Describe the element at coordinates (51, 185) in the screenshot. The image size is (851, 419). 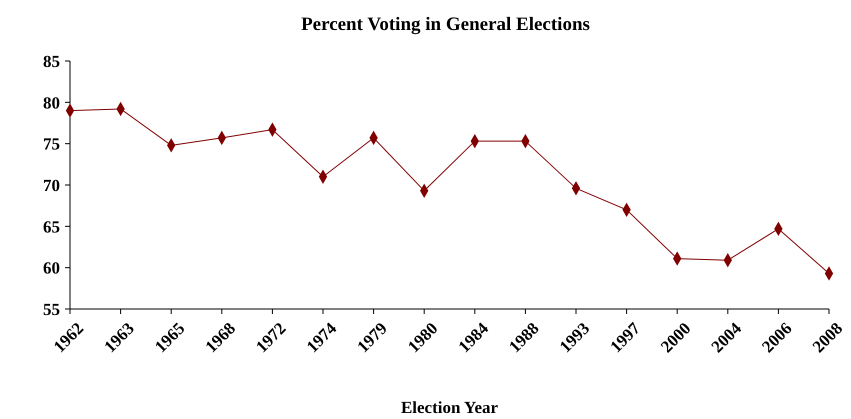
I see `y-tick-label: 70` at that location.